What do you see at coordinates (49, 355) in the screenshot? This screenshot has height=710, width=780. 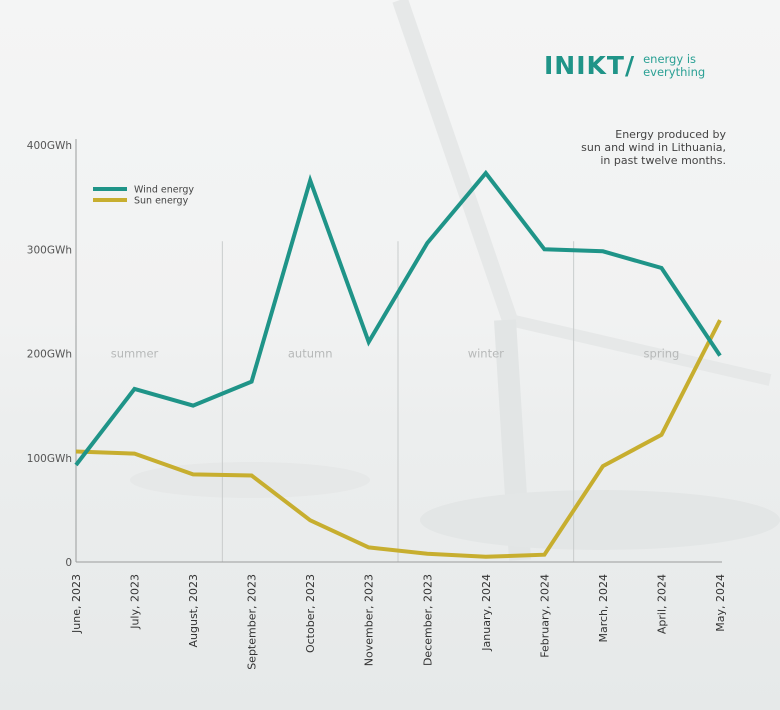 I see `y-tick-label: 200GWh` at bounding box center [49, 355].